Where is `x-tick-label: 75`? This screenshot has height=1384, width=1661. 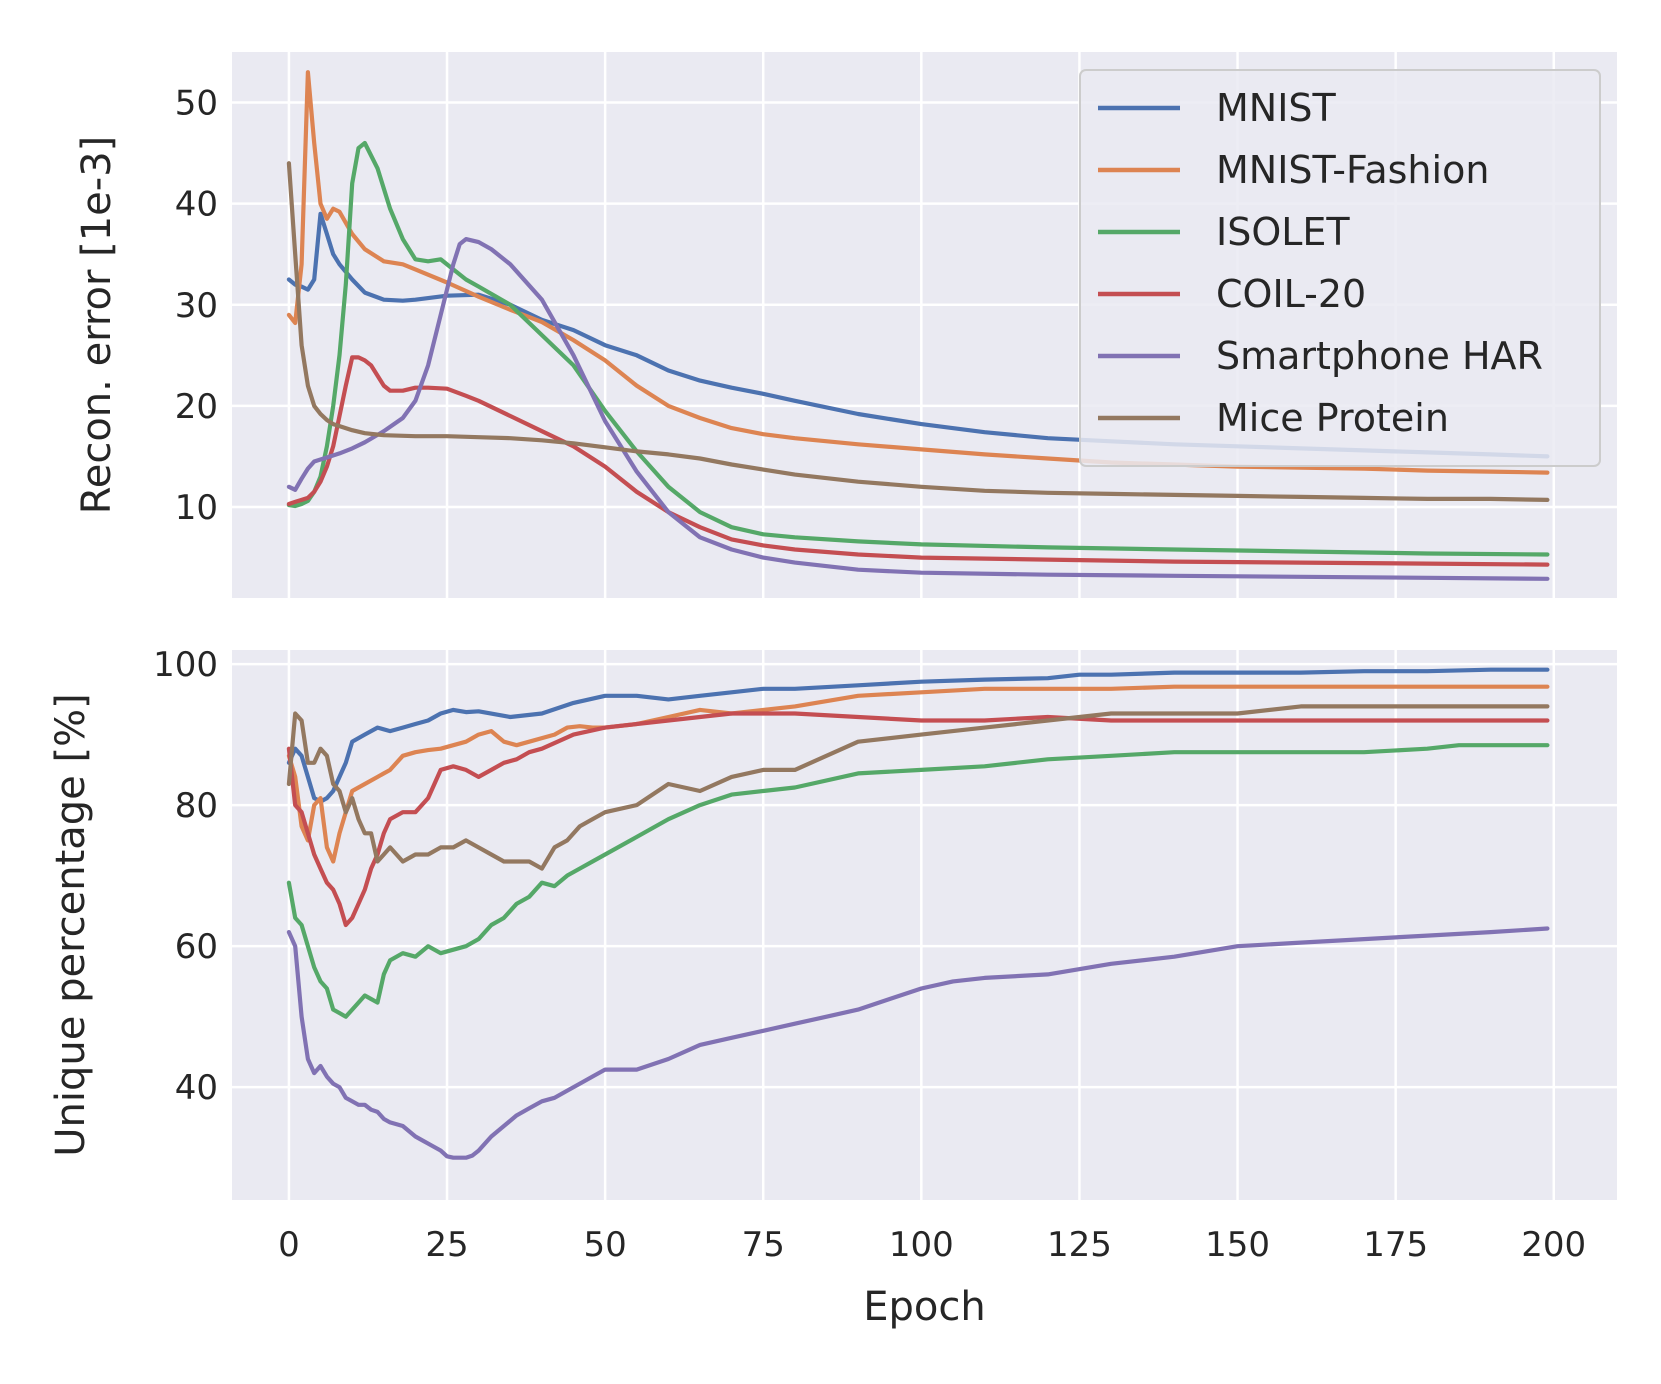 x-tick-label: 75 is located at coordinates (763, 1245).